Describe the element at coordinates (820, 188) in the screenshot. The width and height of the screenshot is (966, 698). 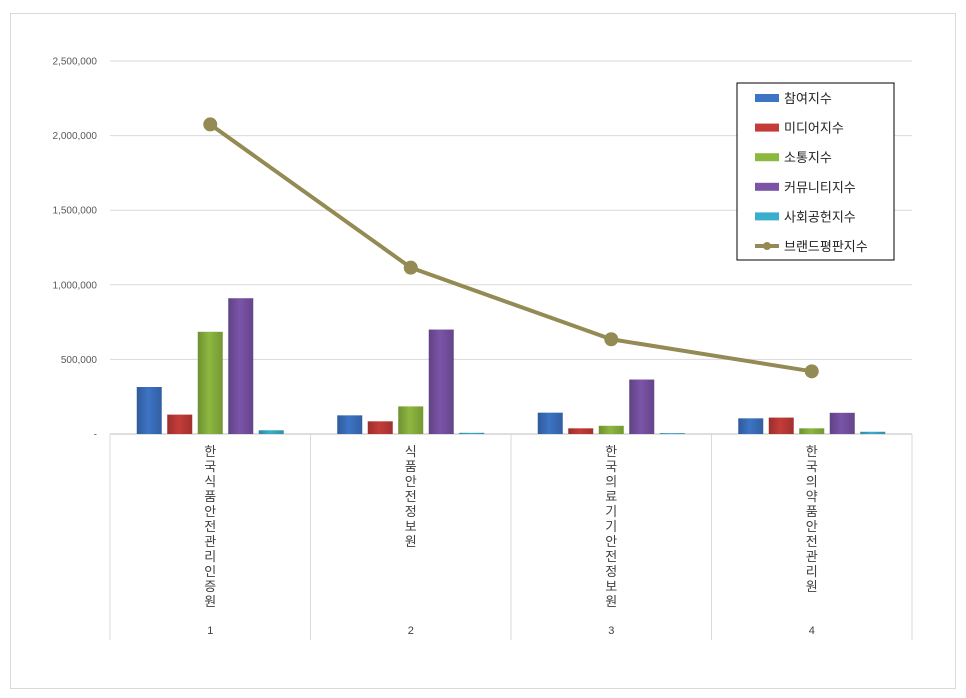
I see `legend-label: 커뮤니티지수` at that location.